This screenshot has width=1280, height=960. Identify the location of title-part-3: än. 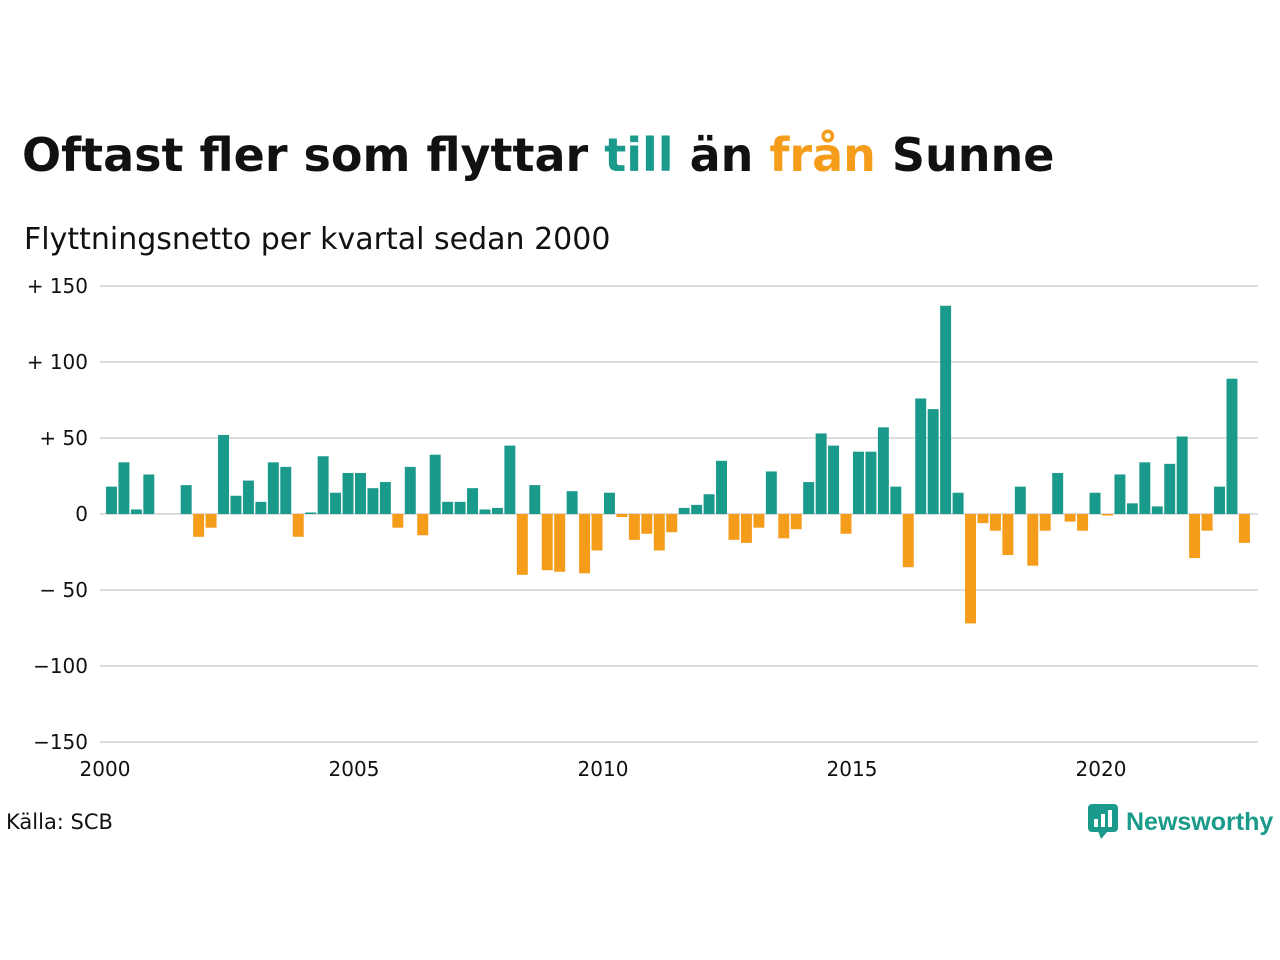
(721, 155).